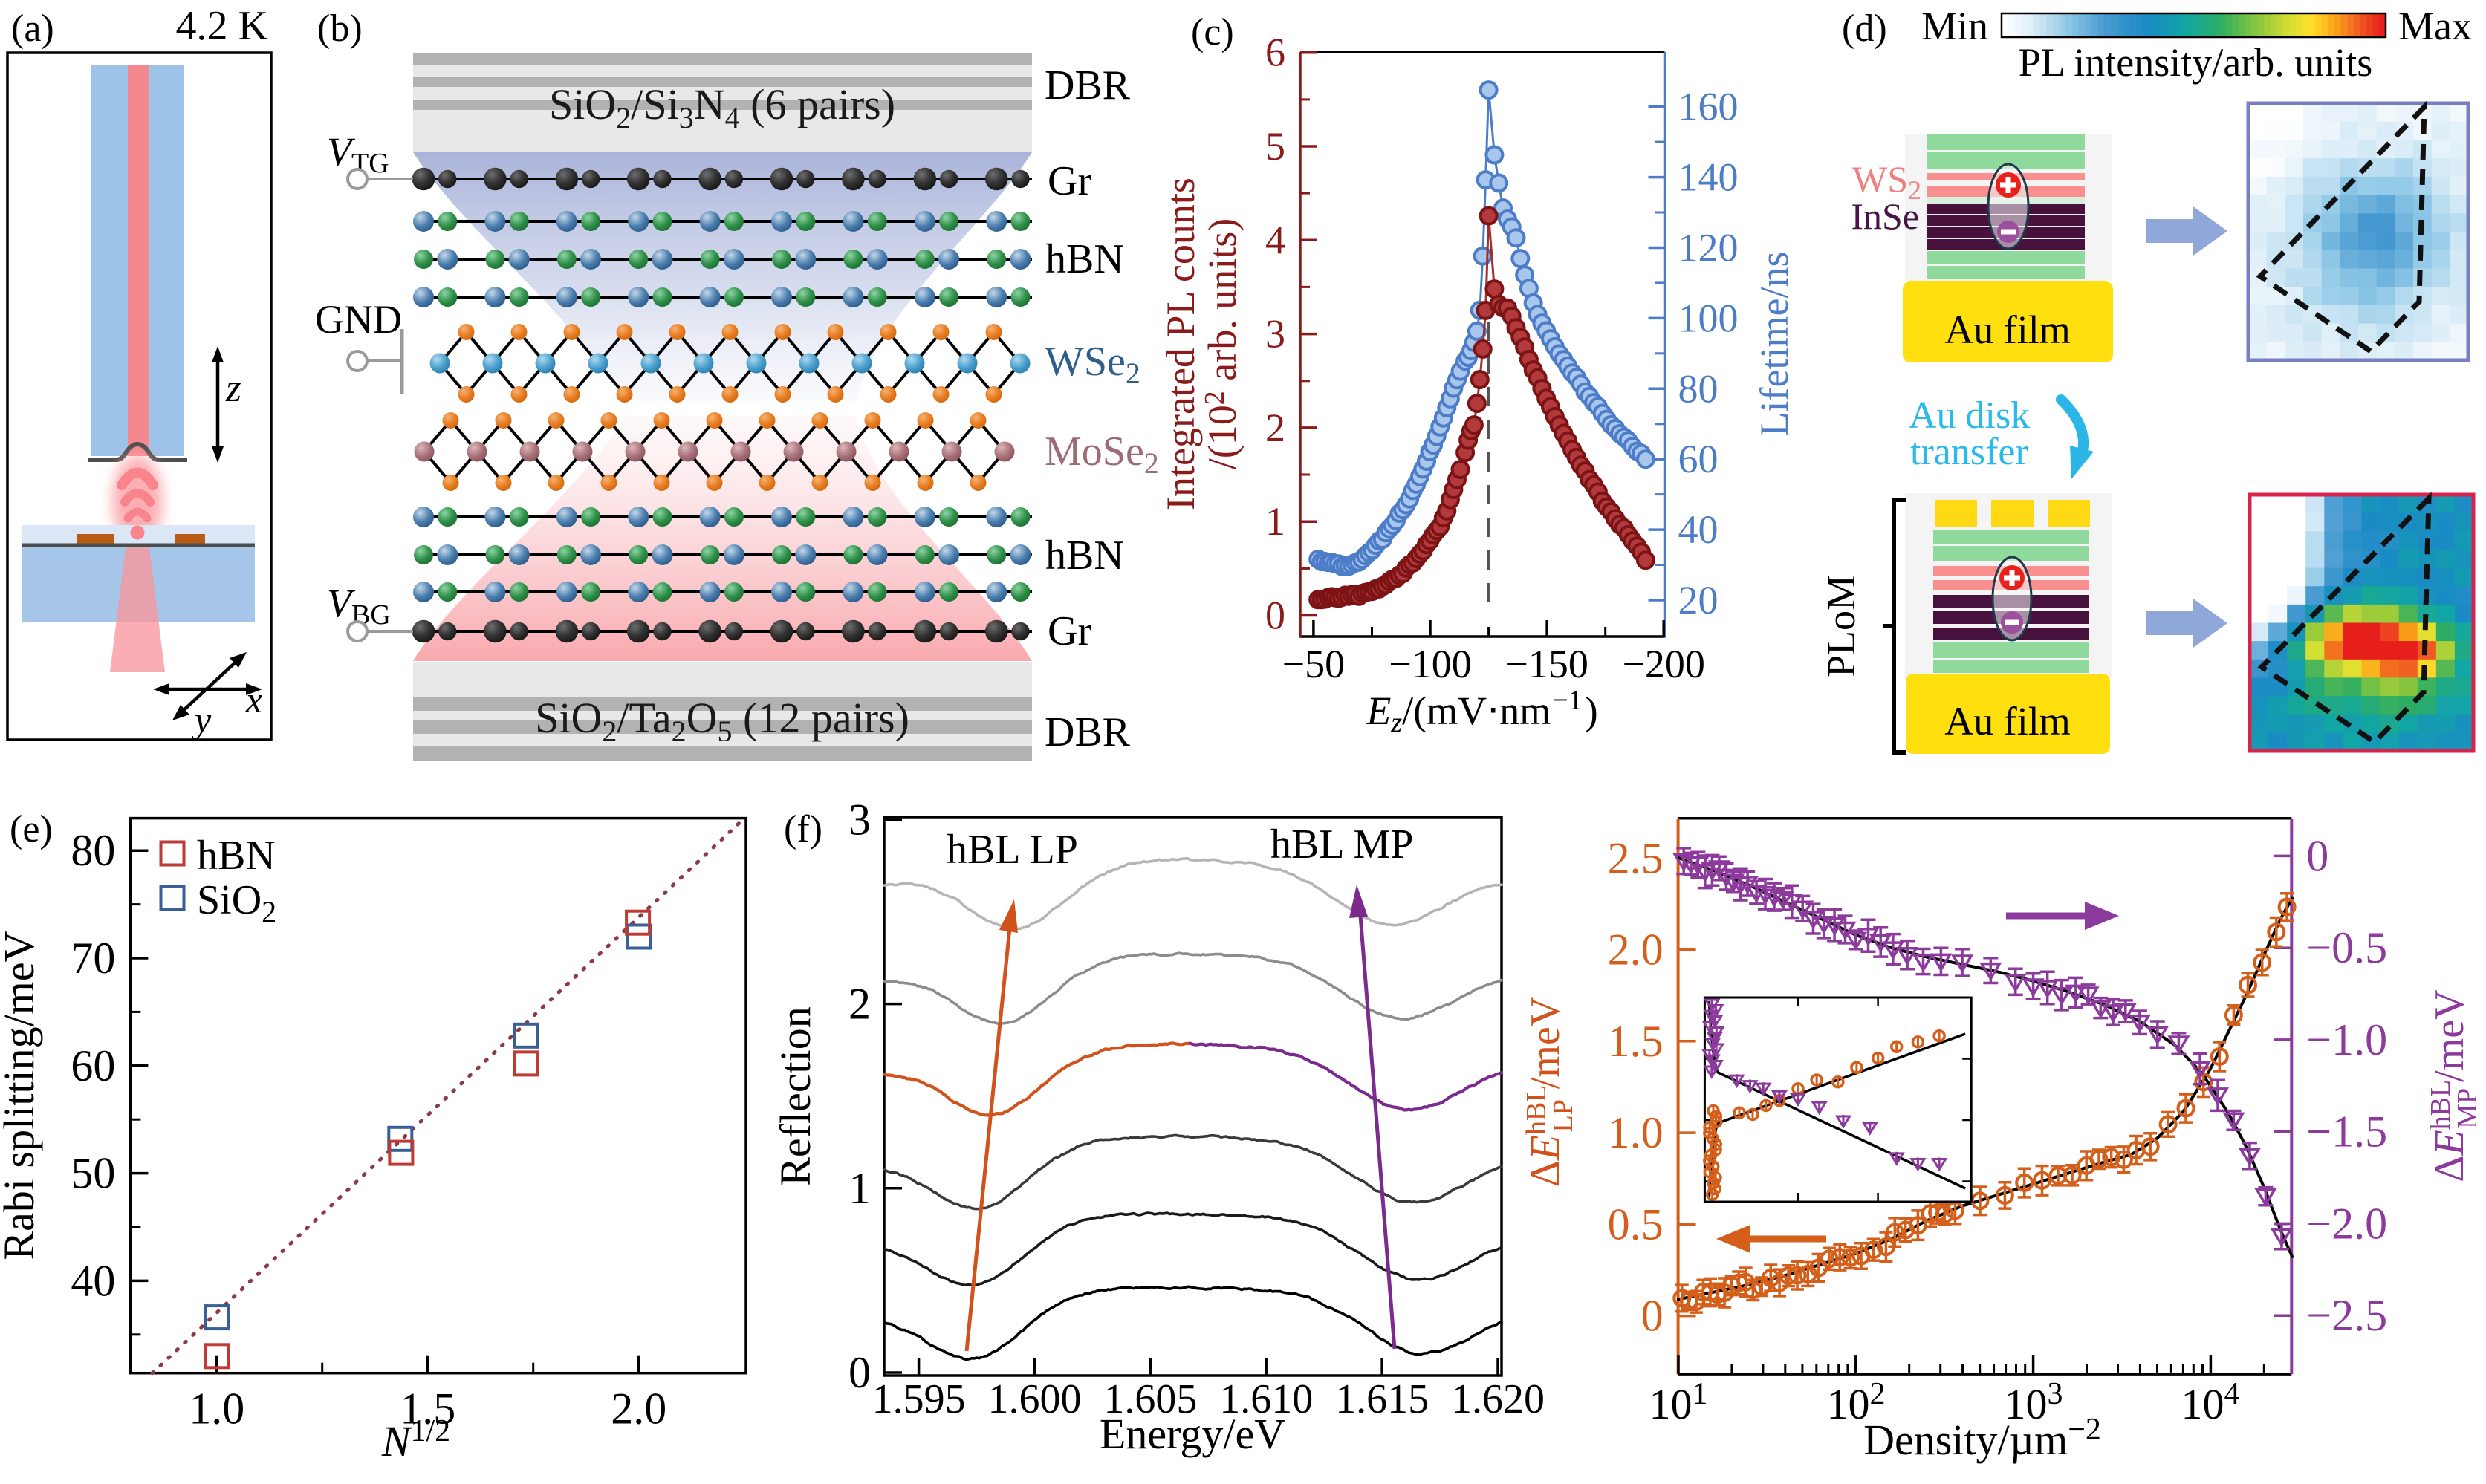 This screenshot has width=2486, height=1484. What do you see at coordinates (919, 1399) in the screenshot?
I see `svg-text: 1.595` at bounding box center [919, 1399].